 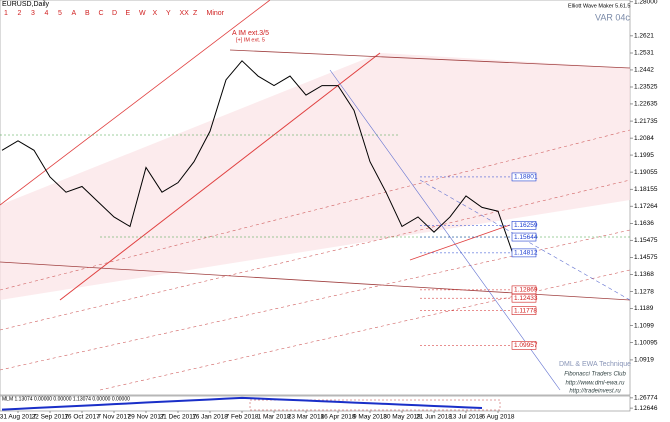 I want to click on y-tick-label: 1.22635, so click(x=646, y=104).